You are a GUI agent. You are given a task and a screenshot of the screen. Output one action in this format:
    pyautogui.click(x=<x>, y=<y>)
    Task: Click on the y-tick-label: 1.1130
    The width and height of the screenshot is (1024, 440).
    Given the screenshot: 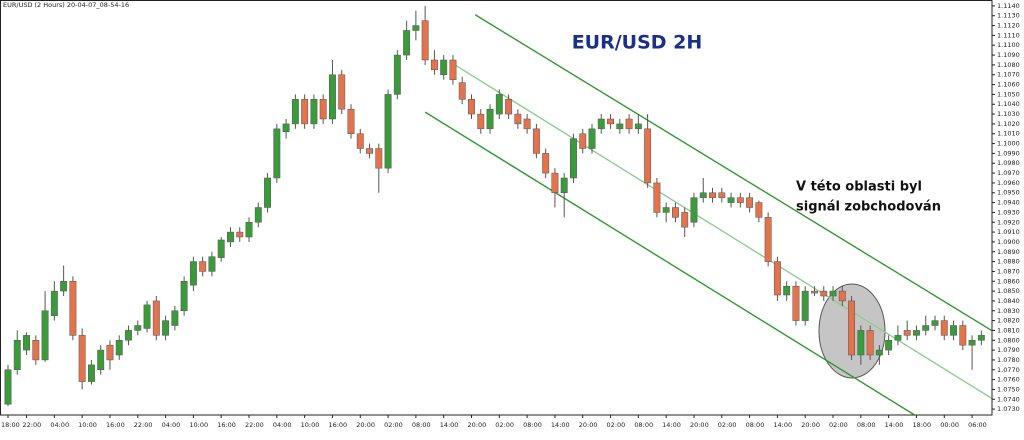 What is the action you would take?
    pyautogui.click(x=1008, y=16)
    